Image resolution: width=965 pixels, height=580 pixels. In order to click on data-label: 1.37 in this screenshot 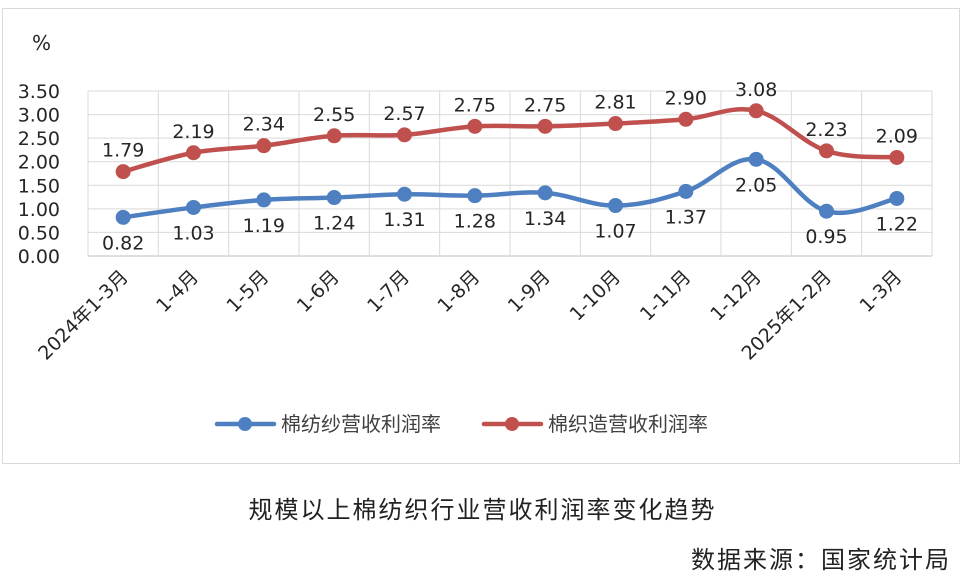, I will do `click(686, 217)`.